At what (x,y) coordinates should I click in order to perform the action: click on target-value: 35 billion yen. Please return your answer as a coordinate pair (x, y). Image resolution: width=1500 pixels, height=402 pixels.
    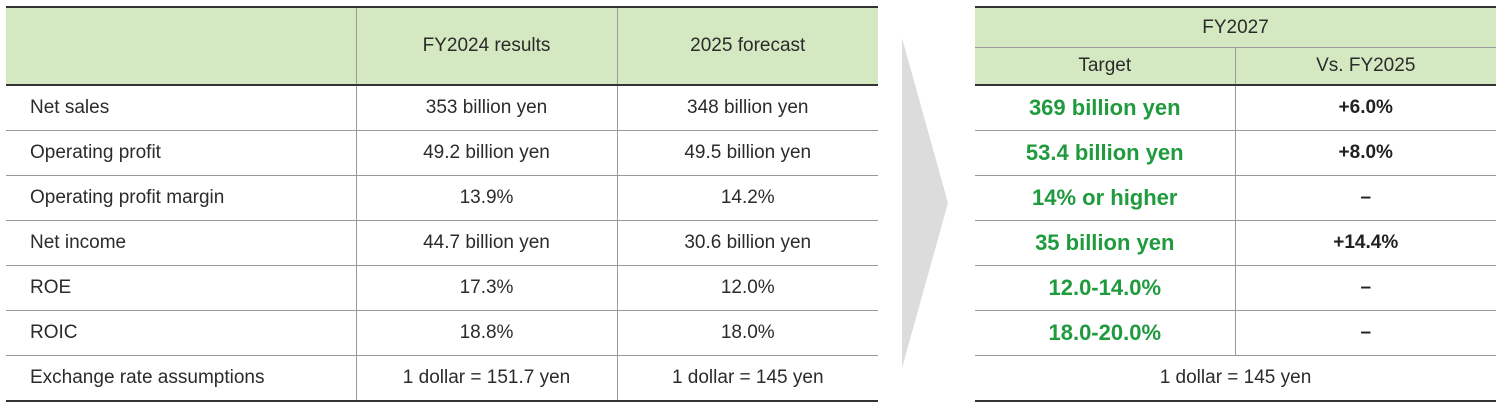
    Looking at the image, I should click on (1105, 243).